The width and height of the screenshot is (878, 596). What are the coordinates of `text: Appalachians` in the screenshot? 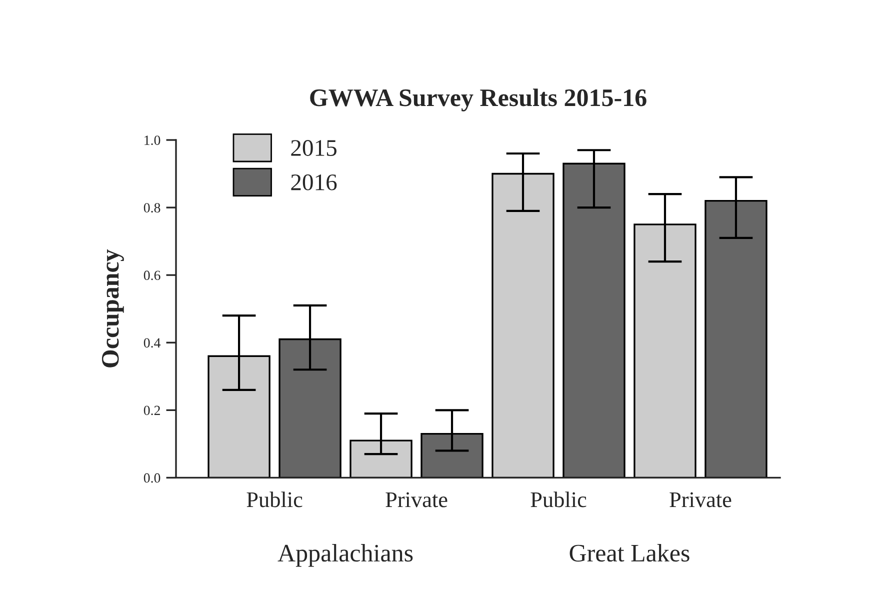 It's located at (345, 555).